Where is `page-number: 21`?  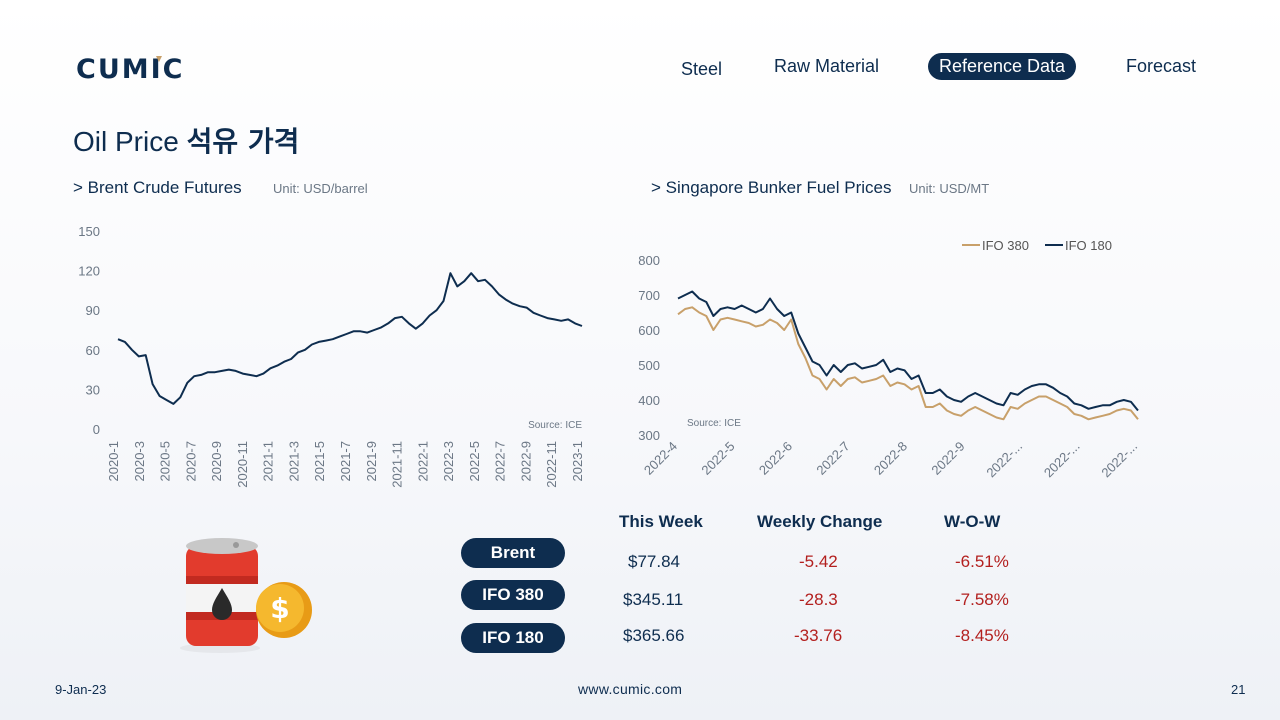 page-number: 21 is located at coordinates (1238, 689).